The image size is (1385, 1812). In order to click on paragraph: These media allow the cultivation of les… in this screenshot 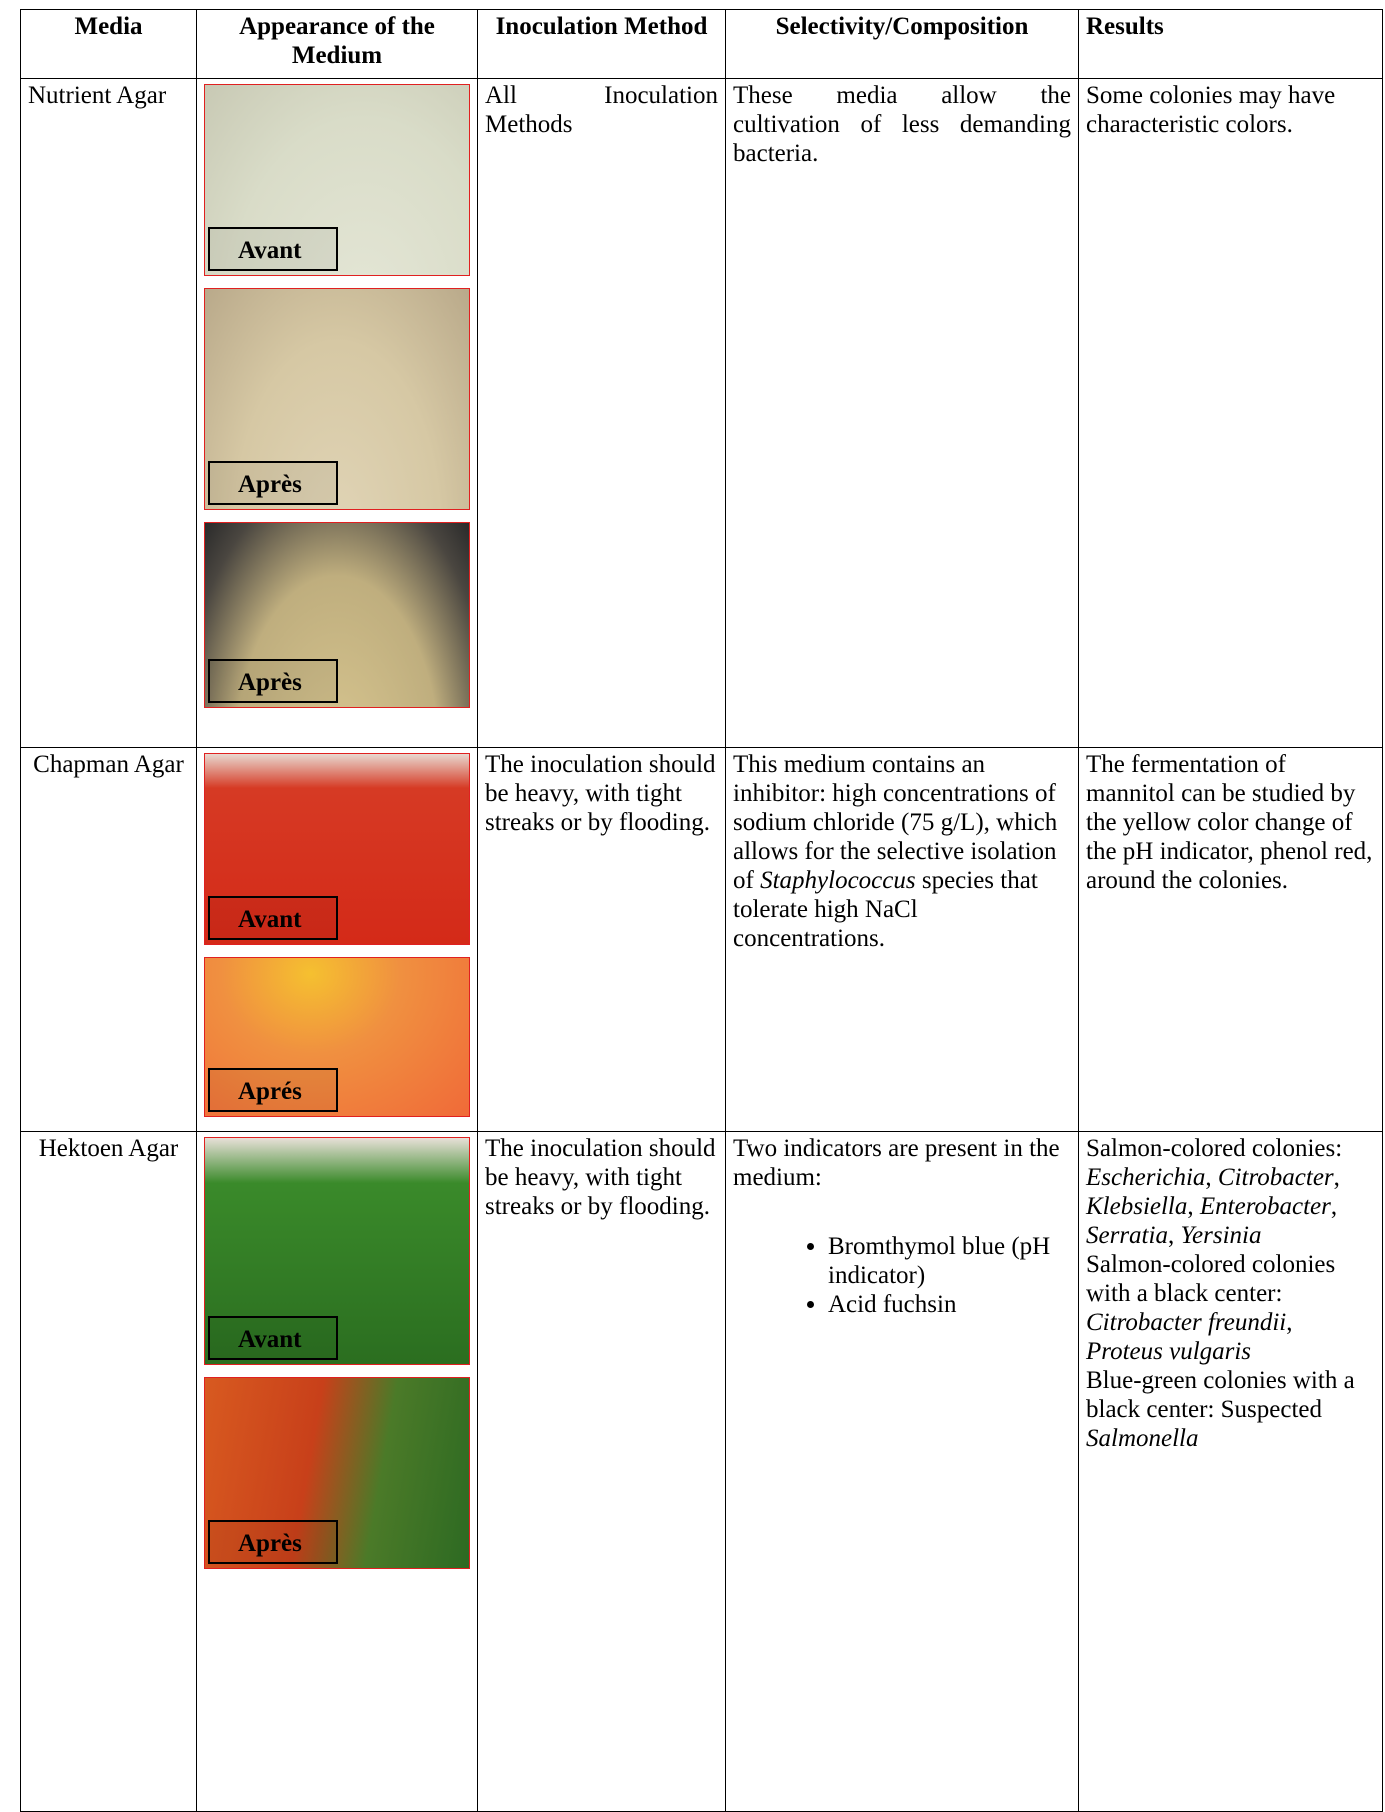, I will do `click(902, 124)`.